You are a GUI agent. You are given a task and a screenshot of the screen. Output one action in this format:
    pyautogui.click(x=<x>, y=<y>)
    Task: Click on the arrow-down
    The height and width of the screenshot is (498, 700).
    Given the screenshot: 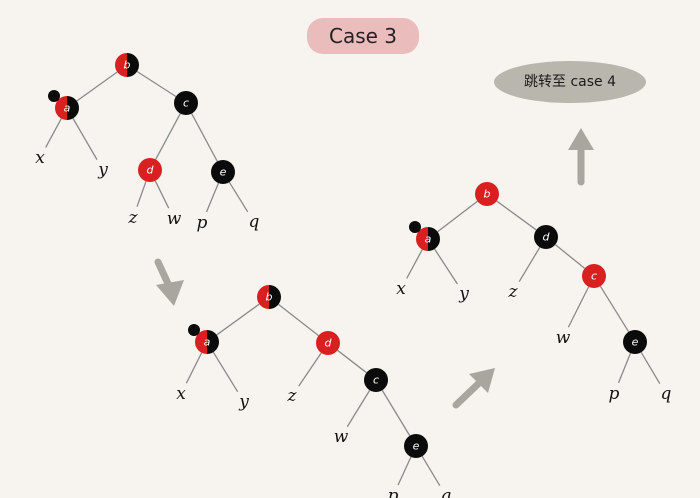 What is the action you would take?
    pyautogui.click(x=169, y=282)
    